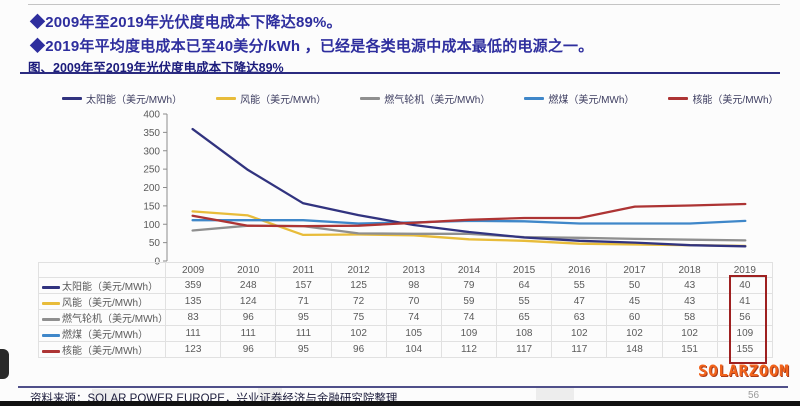 This screenshot has width=800, height=406. What do you see at coordinates (469, 301) in the screenshot?
I see `value-cell: 59` at bounding box center [469, 301].